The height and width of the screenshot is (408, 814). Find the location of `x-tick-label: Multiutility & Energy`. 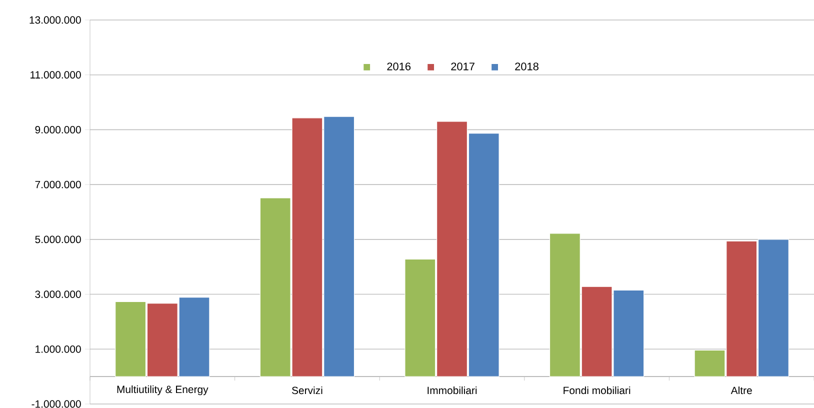

x-tick-label: Multiutility & Energy is located at coordinates (162, 390).